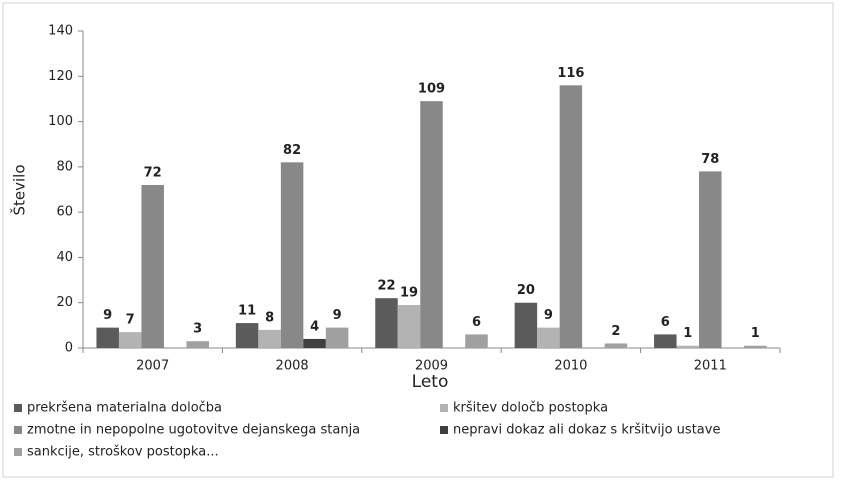  I want to click on y-tick-label: 140, so click(60, 31).